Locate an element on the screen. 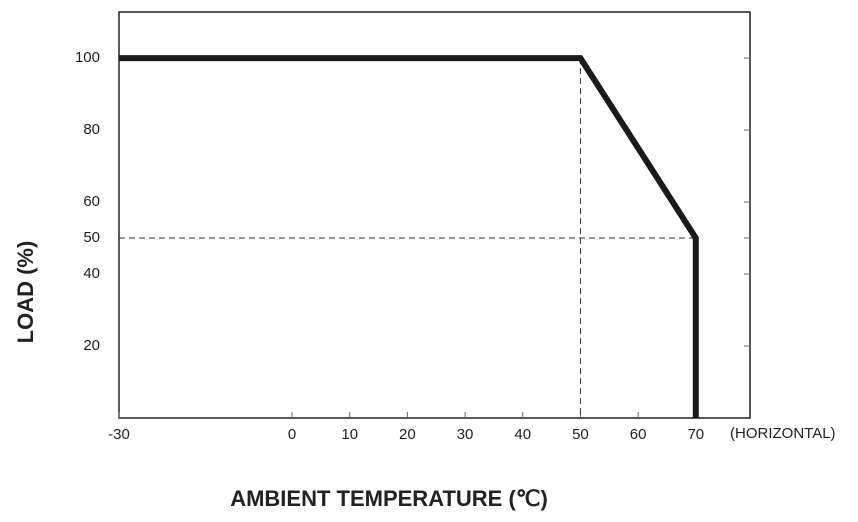 This screenshot has height=522, width=858. y-tick-label: 20 is located at coordinates (91, 345).